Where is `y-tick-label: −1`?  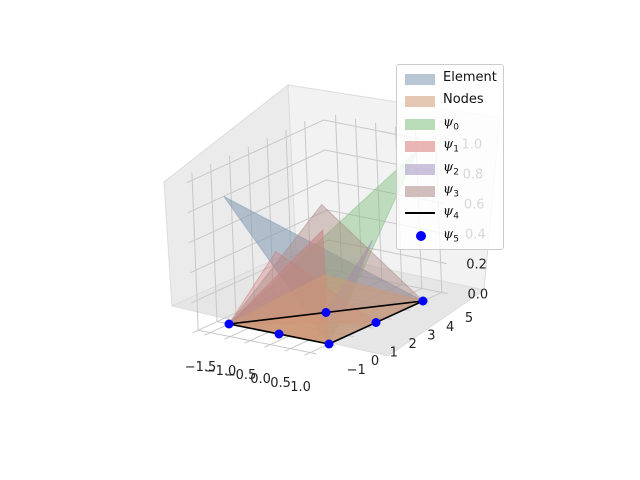 y-tick-label: −1 is located at coordinates (356, 370).